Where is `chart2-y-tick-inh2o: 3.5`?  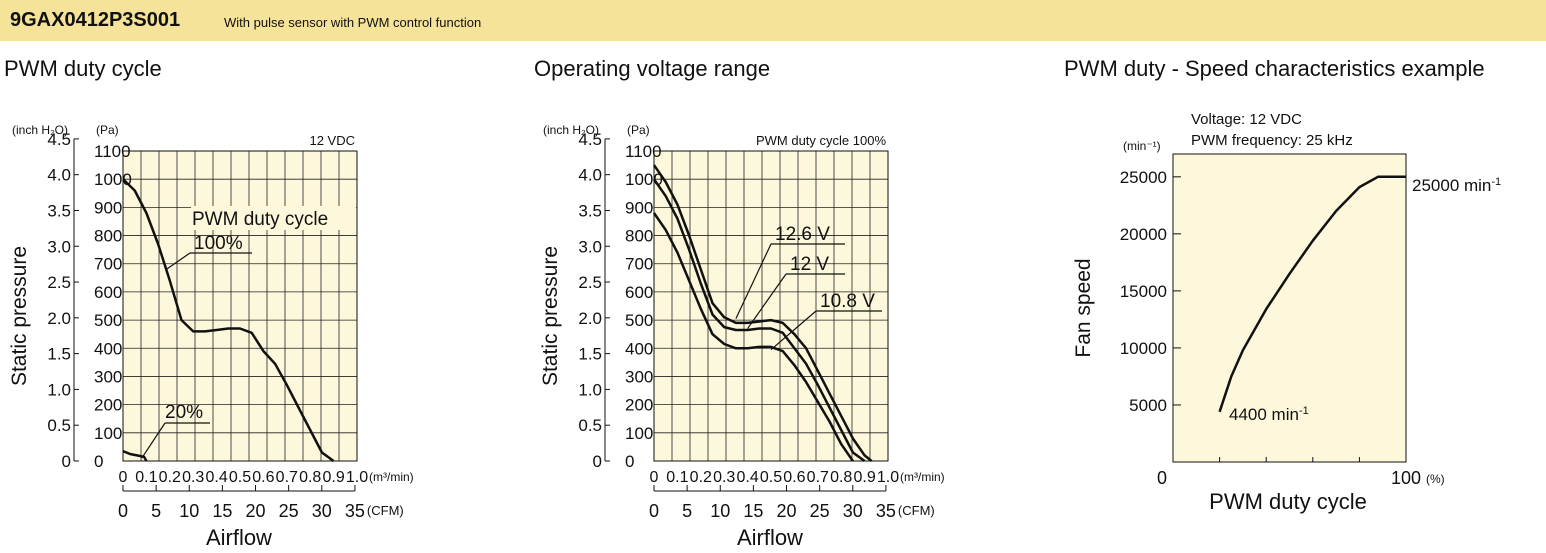 chart2-y-tick-inh2o: 3.5 is located at coordinates (590, 210).